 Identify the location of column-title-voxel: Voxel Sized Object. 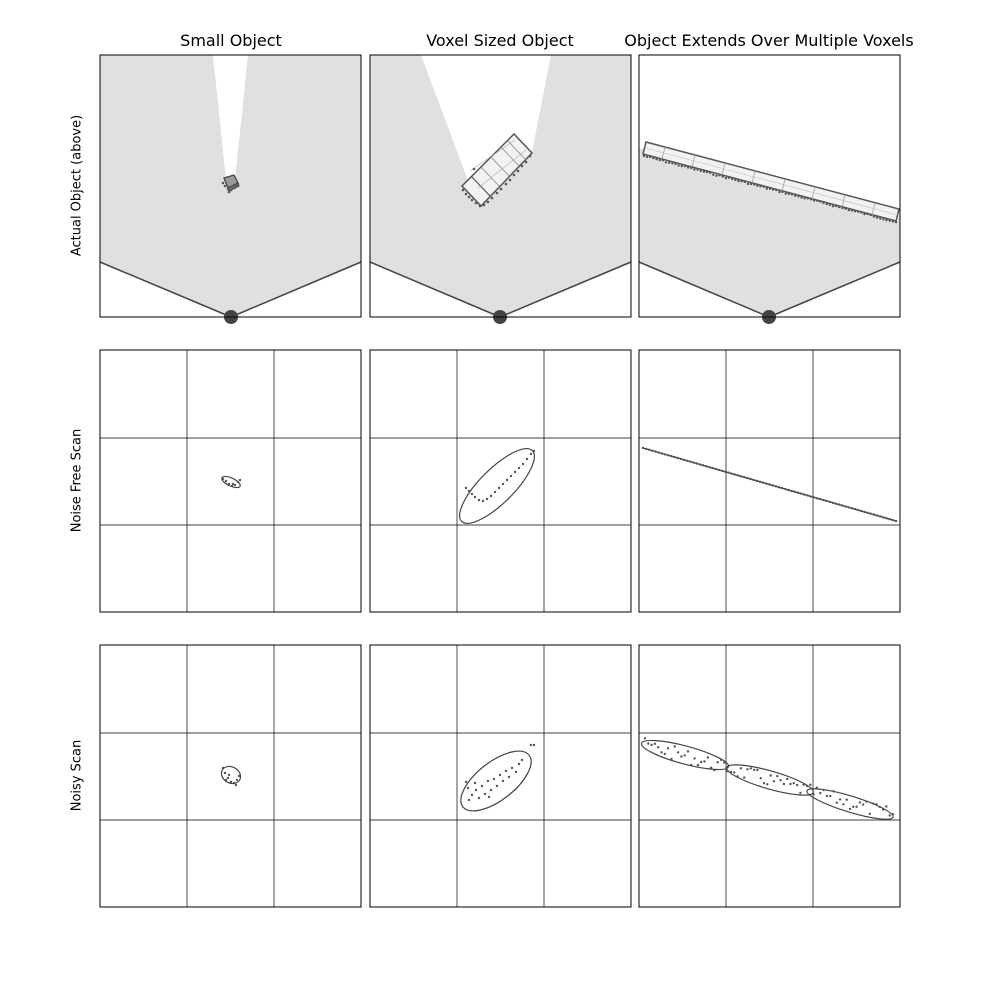
(500, 40).